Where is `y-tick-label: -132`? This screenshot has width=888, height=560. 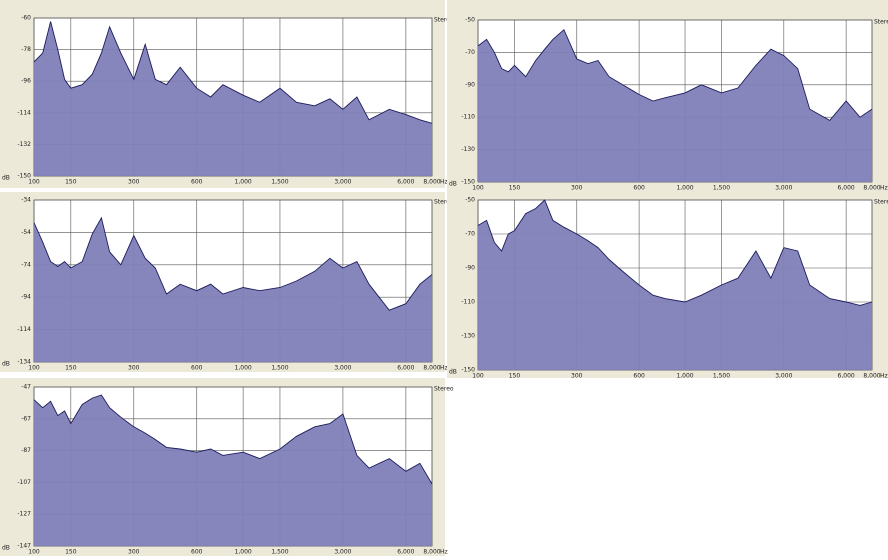 y-tick-label: -132 is located at coordinates (24, 144).